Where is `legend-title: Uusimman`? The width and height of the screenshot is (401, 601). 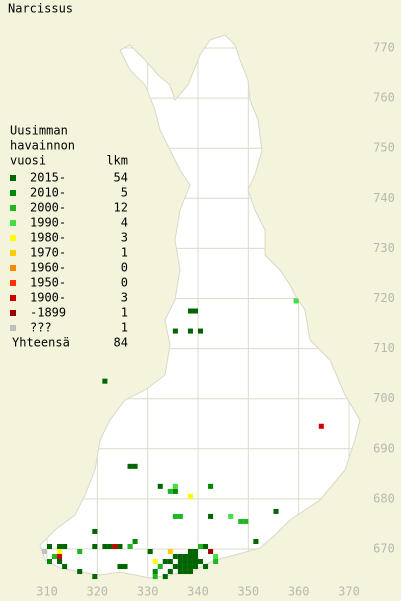 legend-title: Uusimman is located at coordinates (39, 131).